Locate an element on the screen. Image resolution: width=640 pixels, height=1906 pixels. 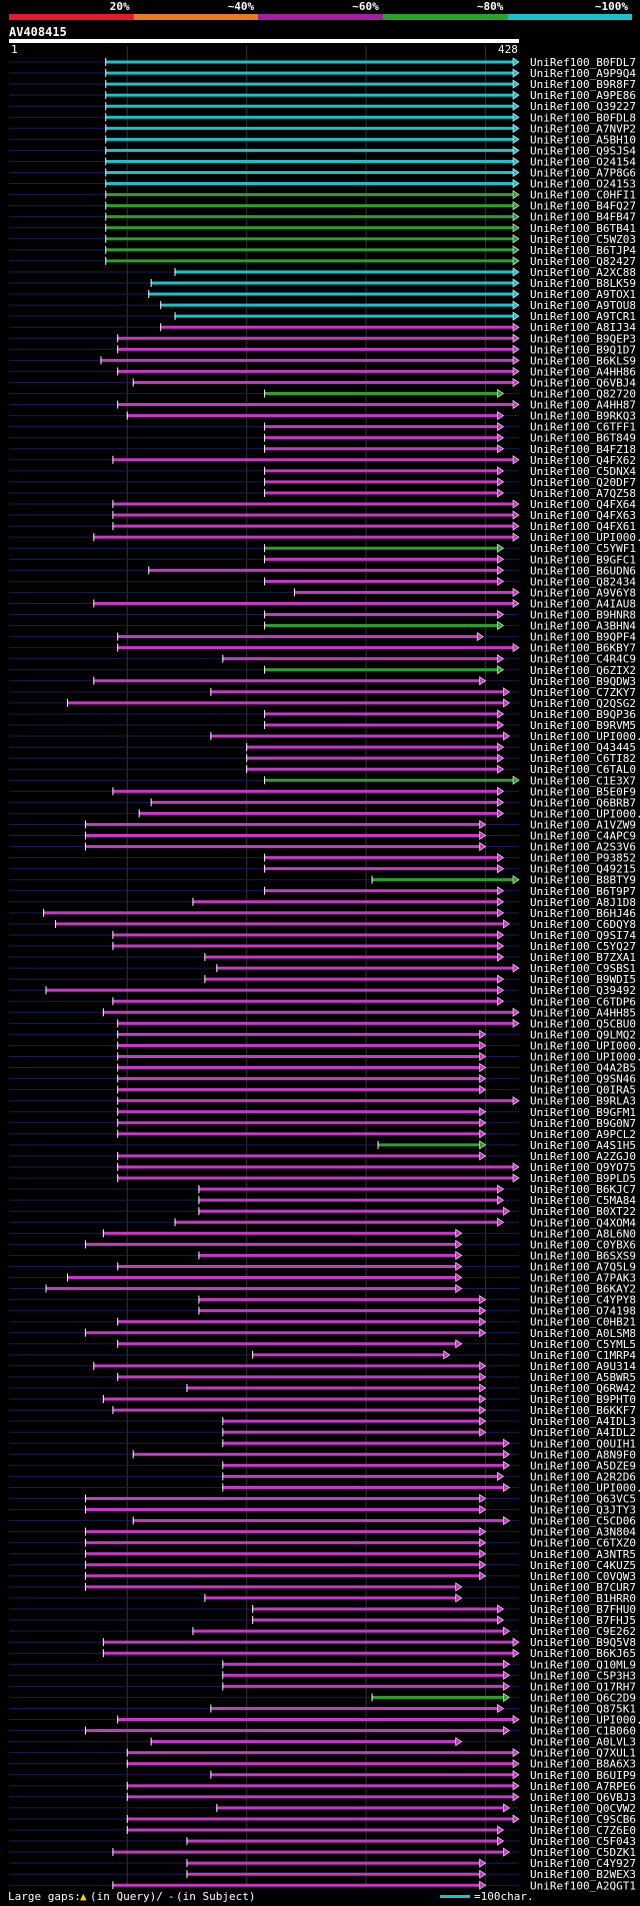
hit-label: UniRef100_C1E3X7 is located at coordinates (583, 780).